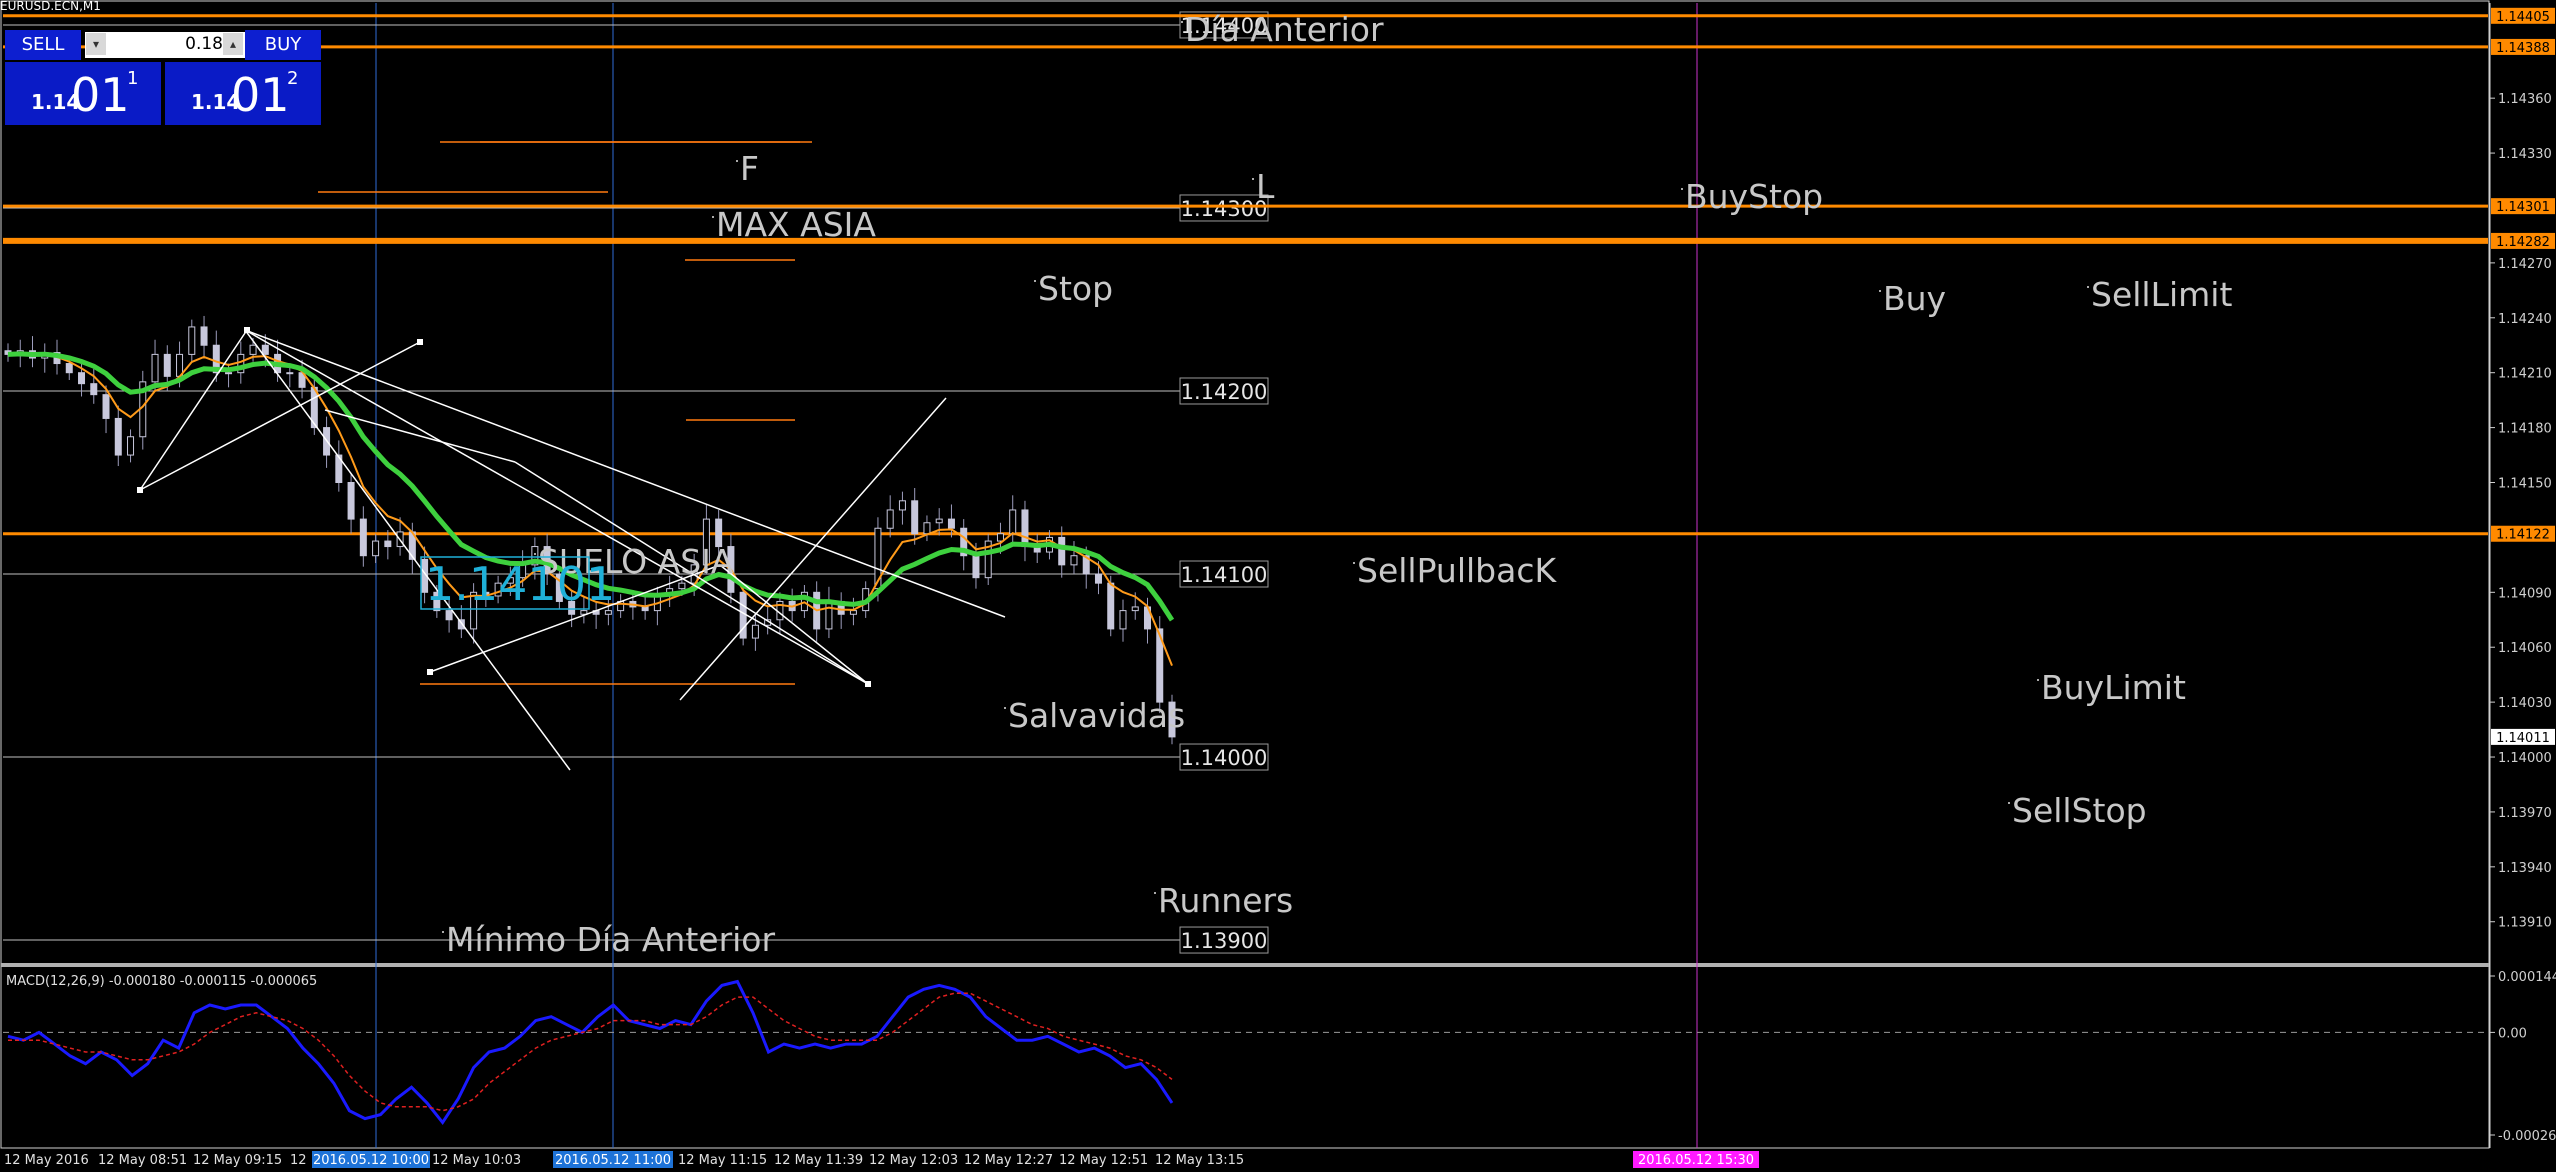 The height and width of the screenshot is (1172, 2556). Describe the element at coordinates (2523, 48) in the screenshot. I see `price-tag-label: 1.14388` at that location.